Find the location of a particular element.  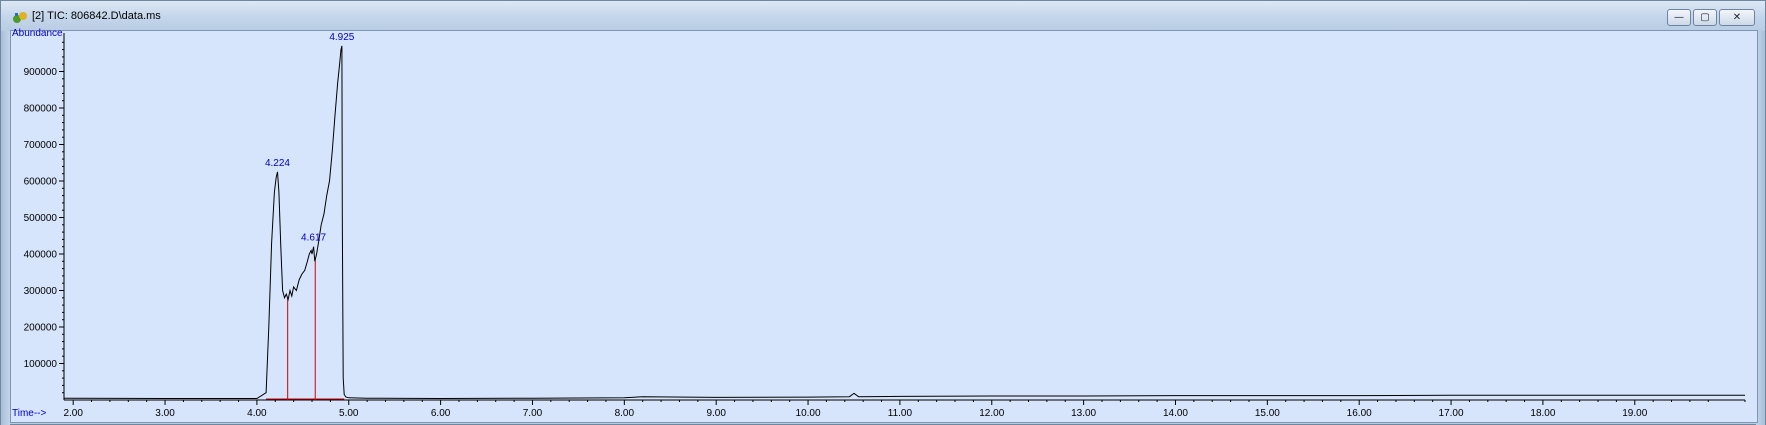

x-tick-label: 6.00 is located at coordinates (441, 413).